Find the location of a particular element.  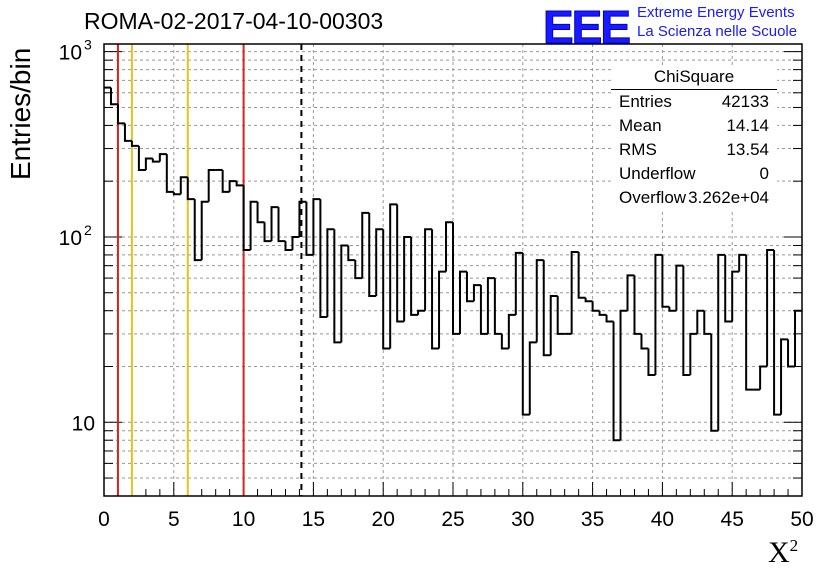

y-tick-exponent: 2 is located at coordinates (88, 230).